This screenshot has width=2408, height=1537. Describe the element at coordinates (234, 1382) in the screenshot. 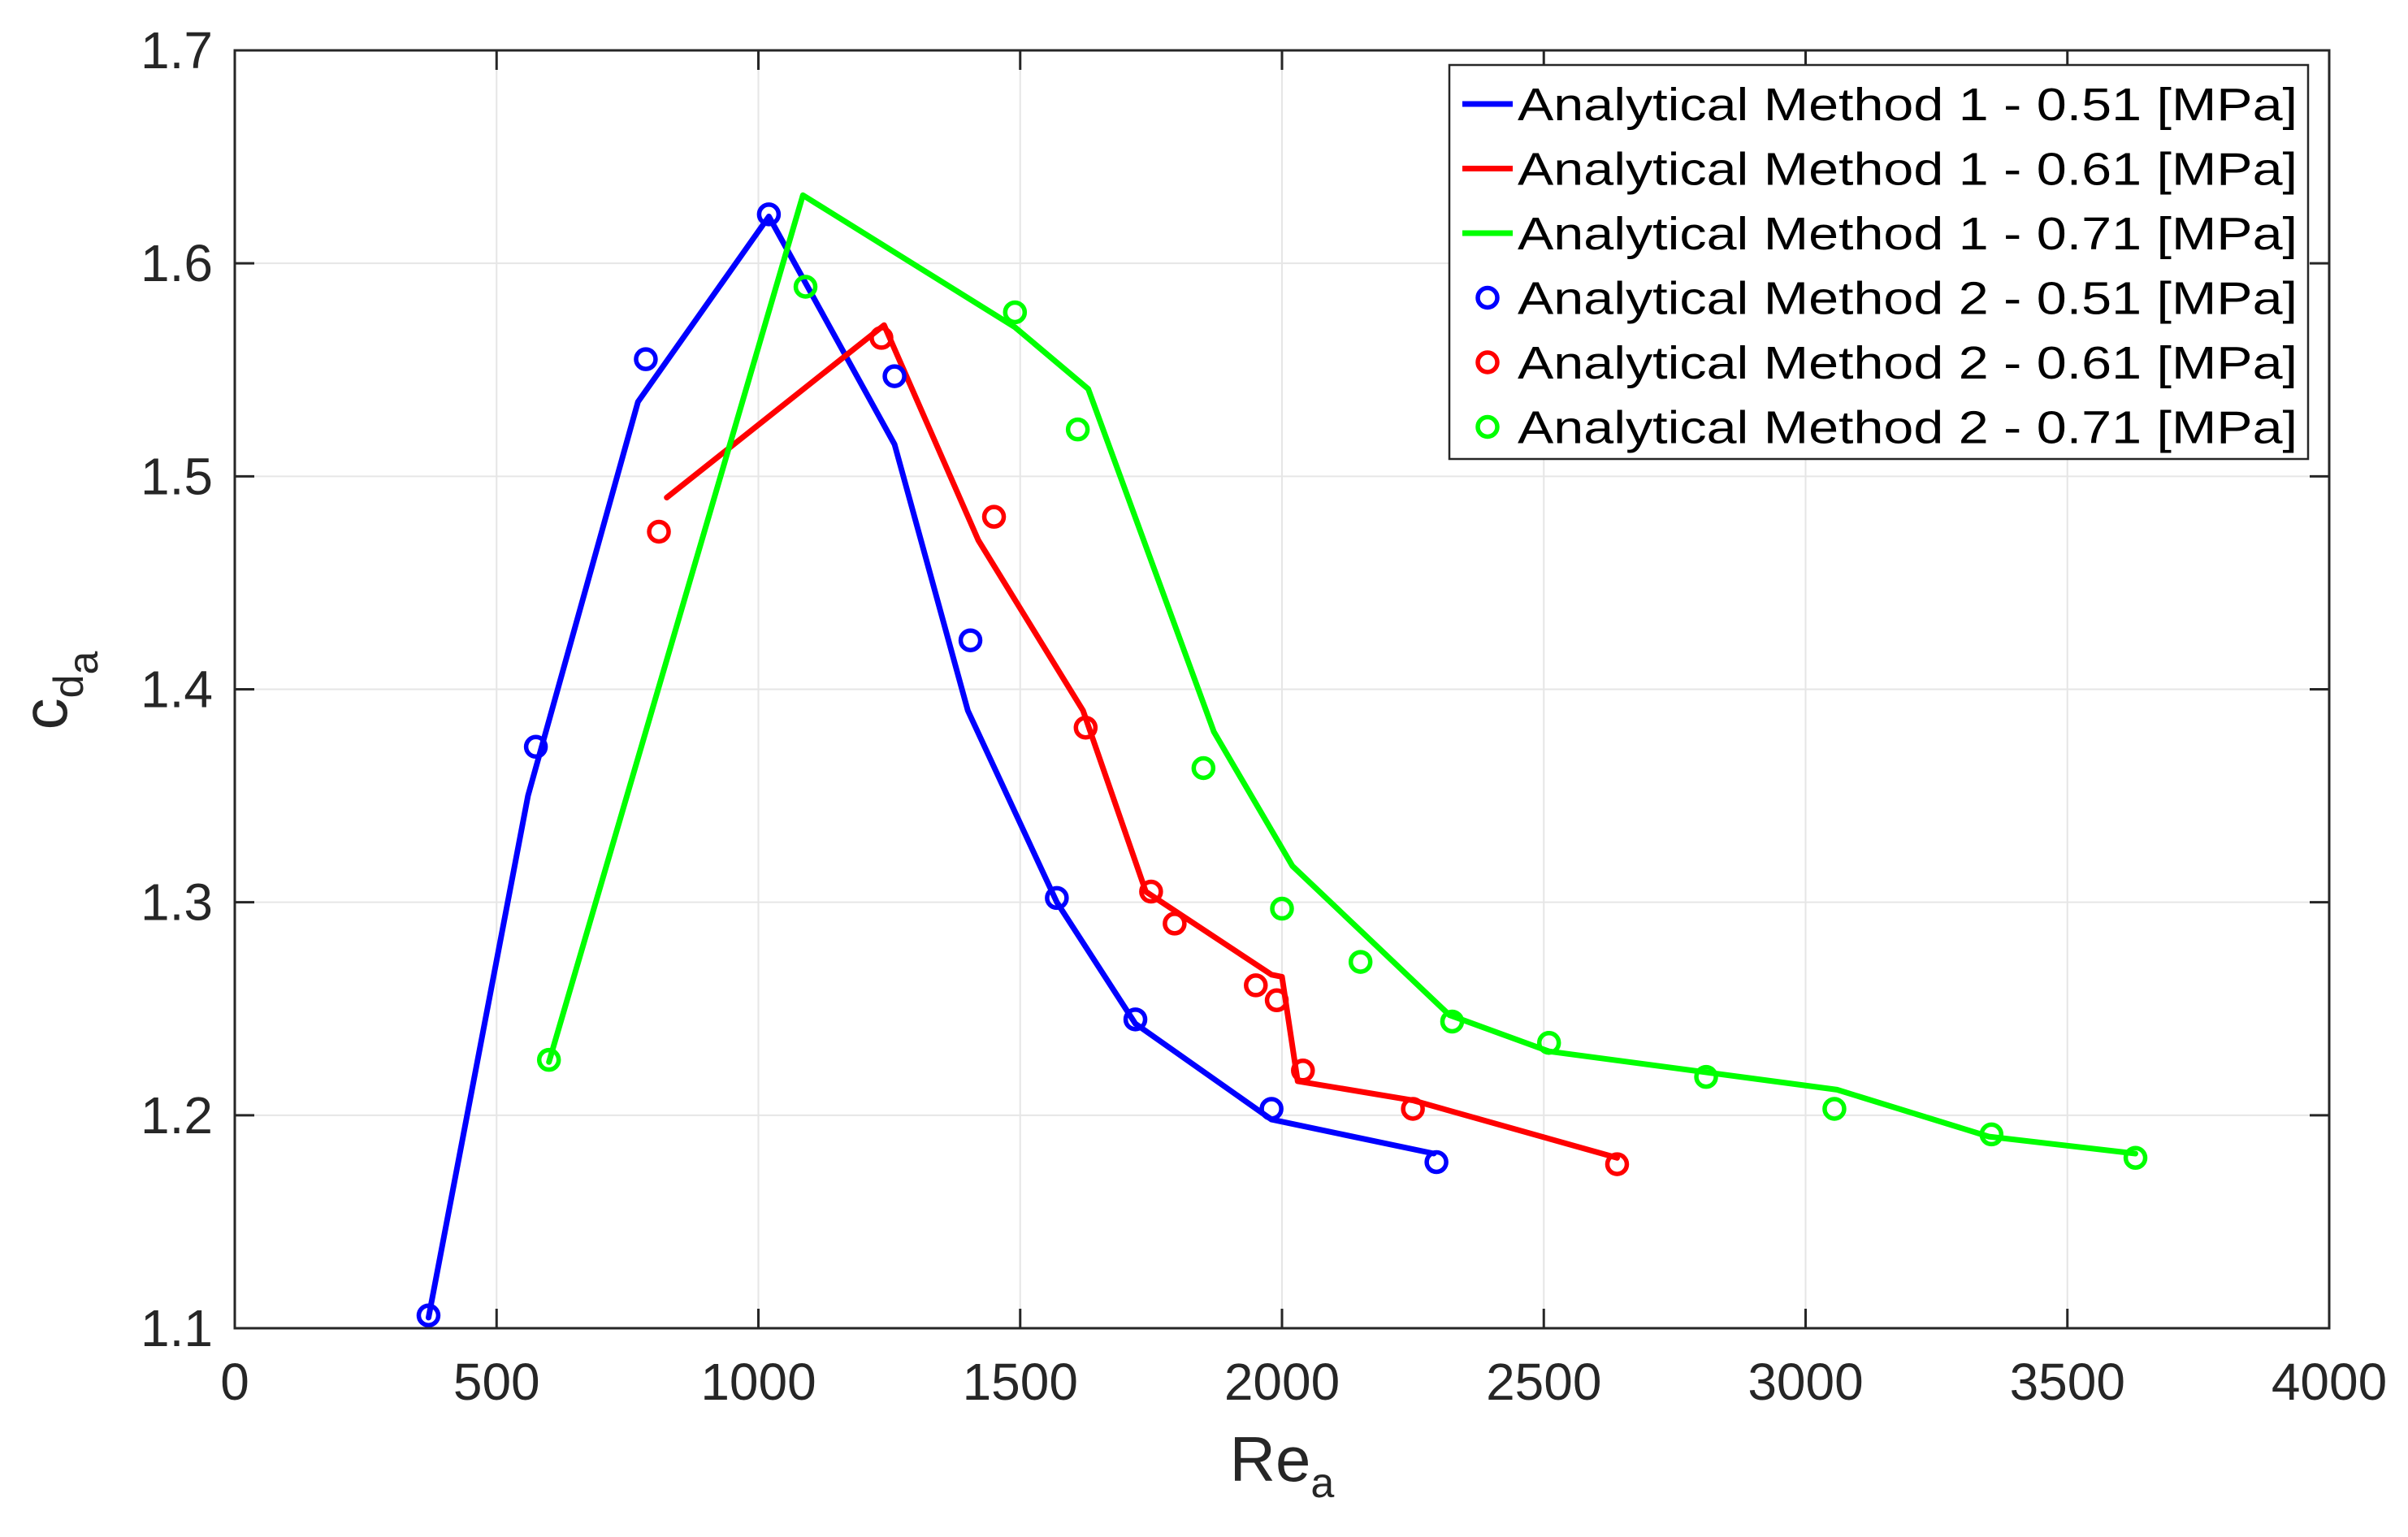

I see `x-tick-label: 0` at that location.